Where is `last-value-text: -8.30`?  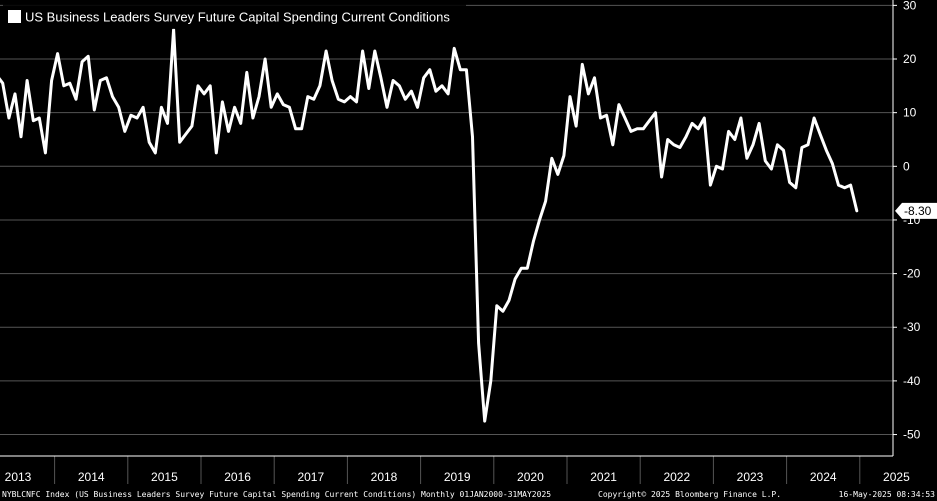
last-value-text: -8.30 is located at coordinates (918, 211).